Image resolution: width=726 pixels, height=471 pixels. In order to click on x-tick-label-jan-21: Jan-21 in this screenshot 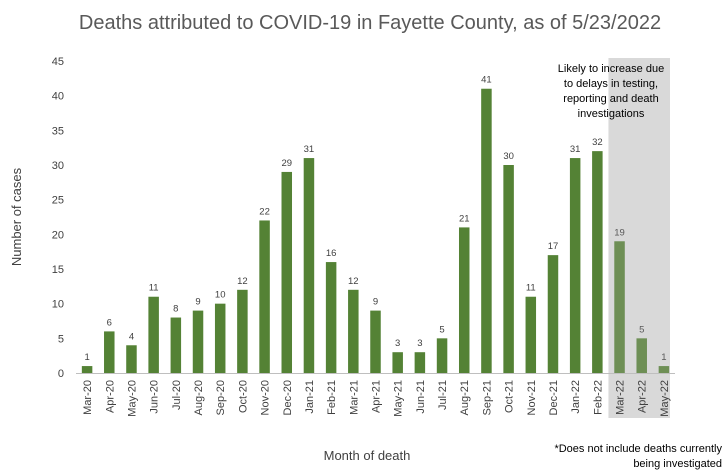, I will do `click(310, 397)`.